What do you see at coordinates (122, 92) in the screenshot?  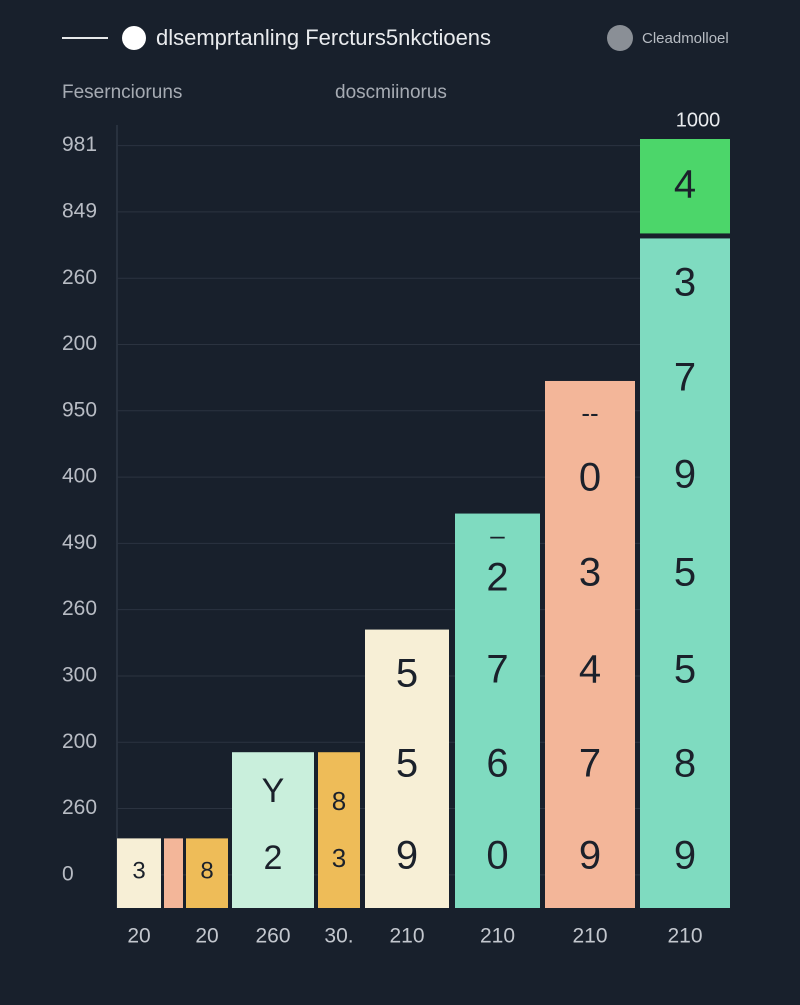 I see `subtitle: Feserncioruns` at bounding box center [122, 92].